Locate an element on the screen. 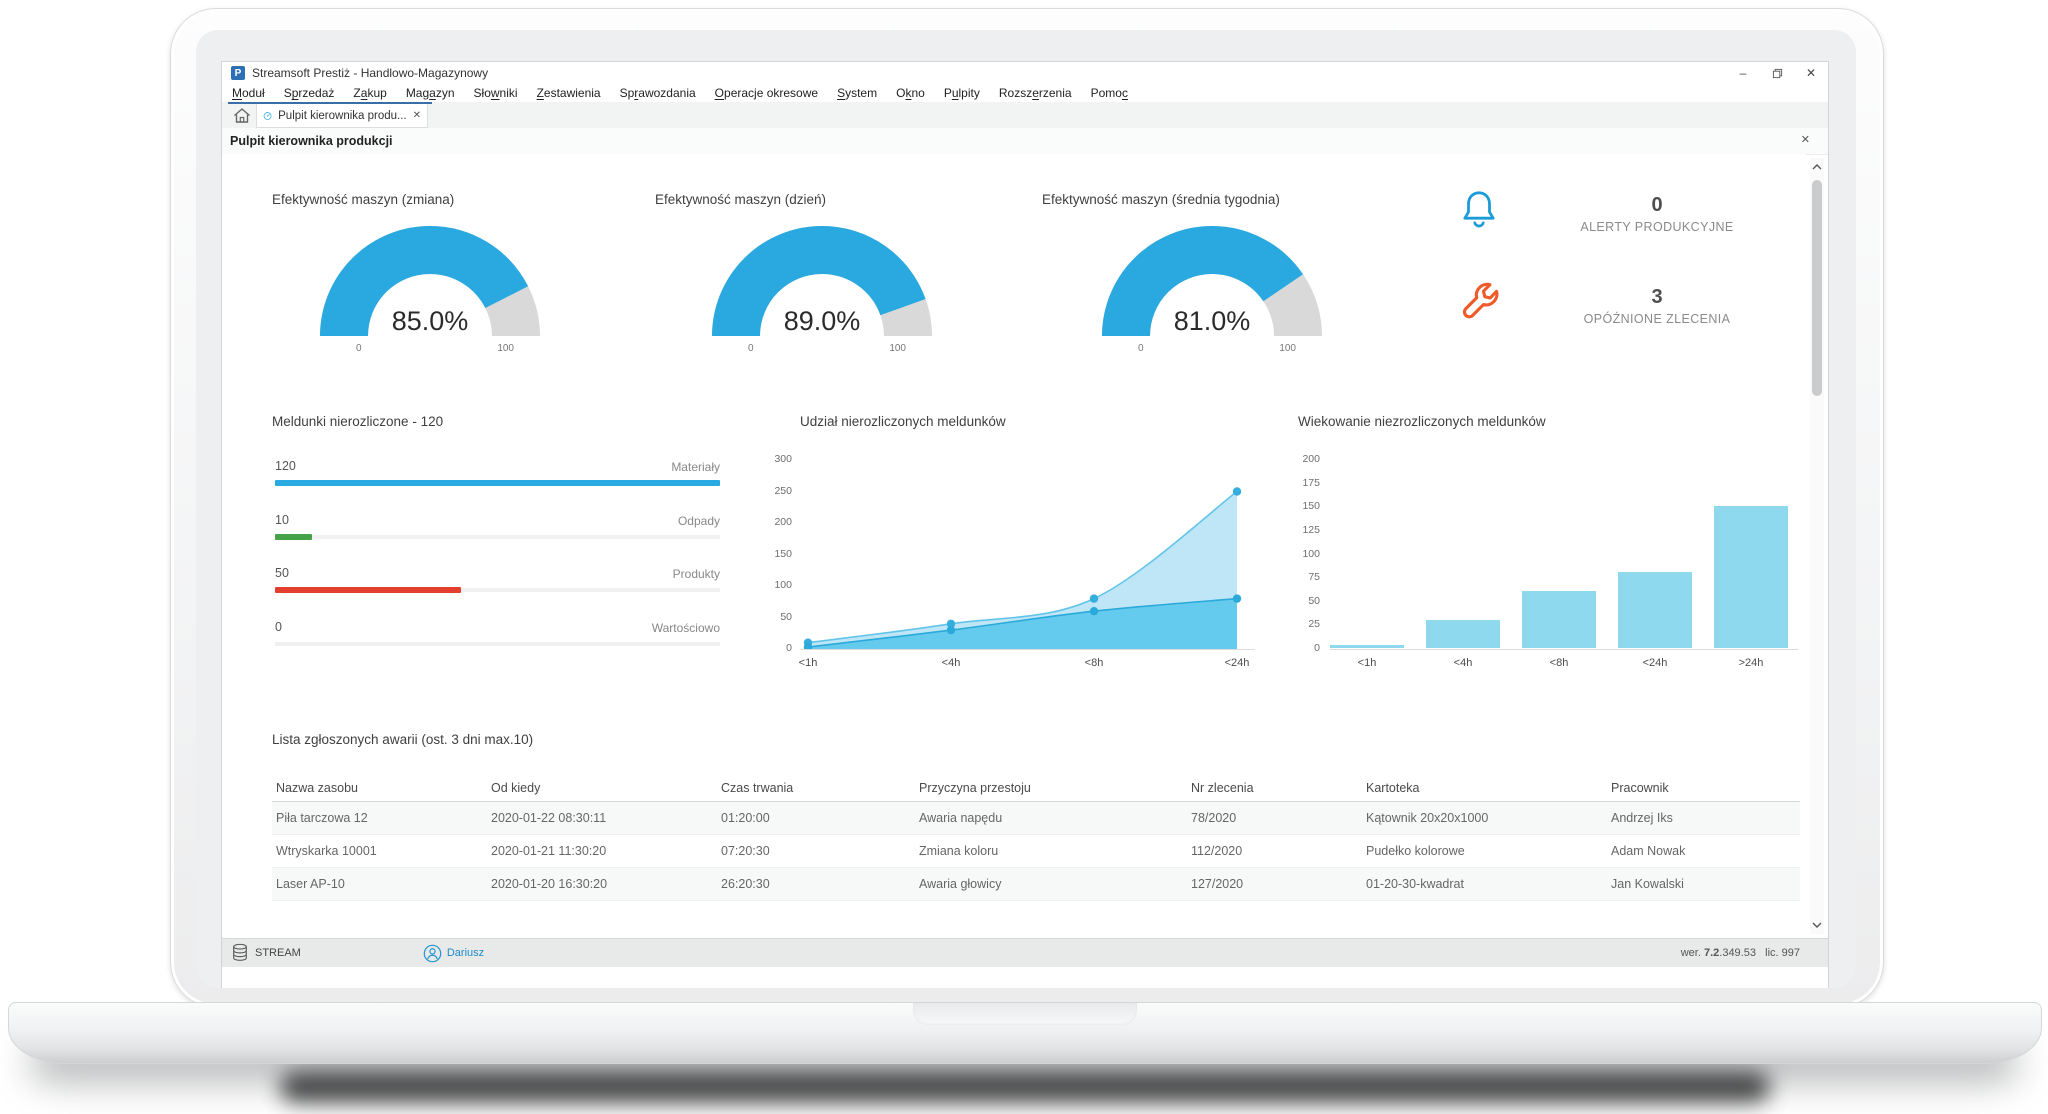  bar-1h is located at coordinates (1367, 646).